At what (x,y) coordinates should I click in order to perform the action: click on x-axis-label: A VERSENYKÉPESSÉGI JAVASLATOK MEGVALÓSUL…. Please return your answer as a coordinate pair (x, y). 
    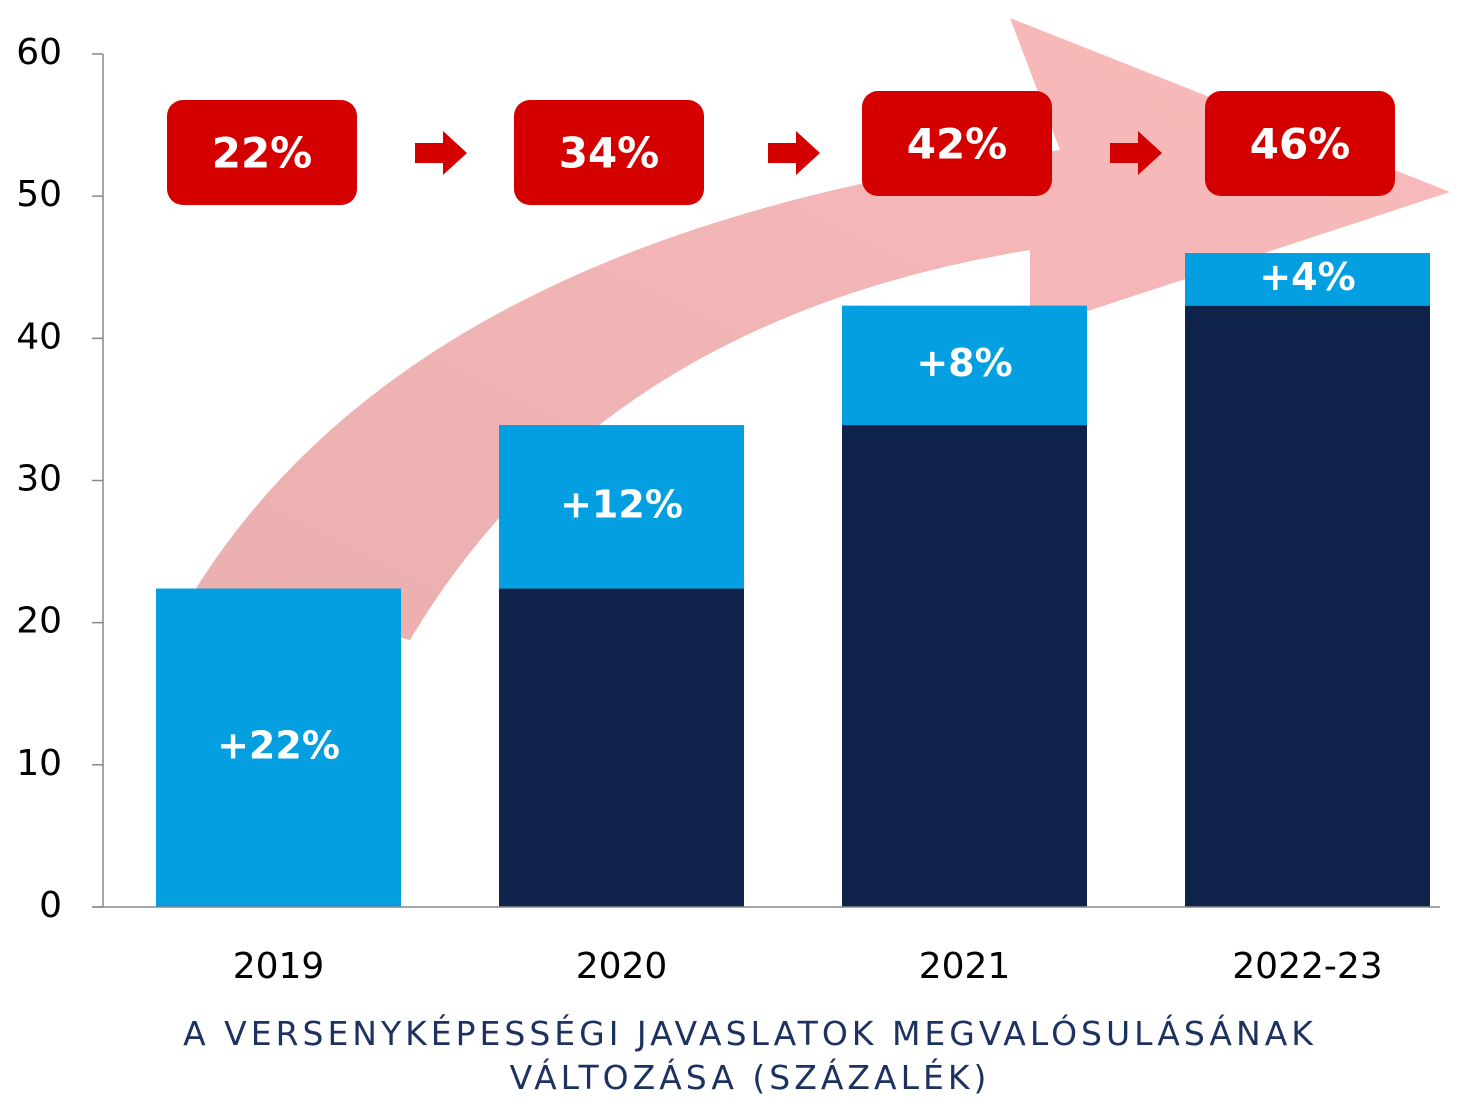
    Looking at the image, I should click on (750, 1055).